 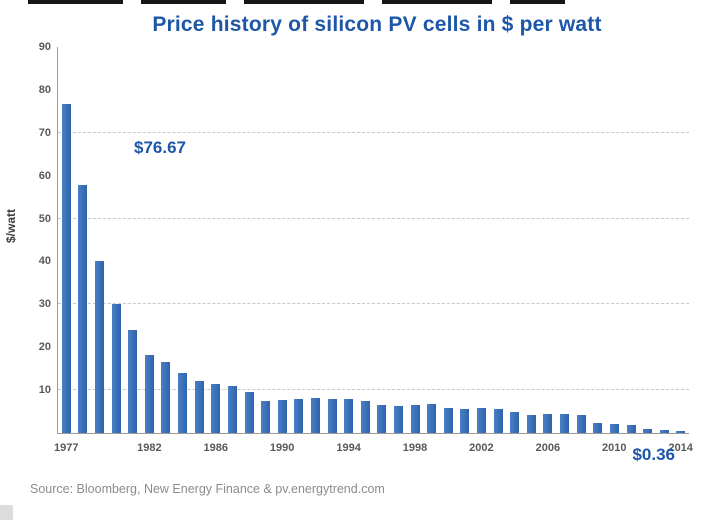 I want to click on bar-slot-1981, so click(x=132, y=240).